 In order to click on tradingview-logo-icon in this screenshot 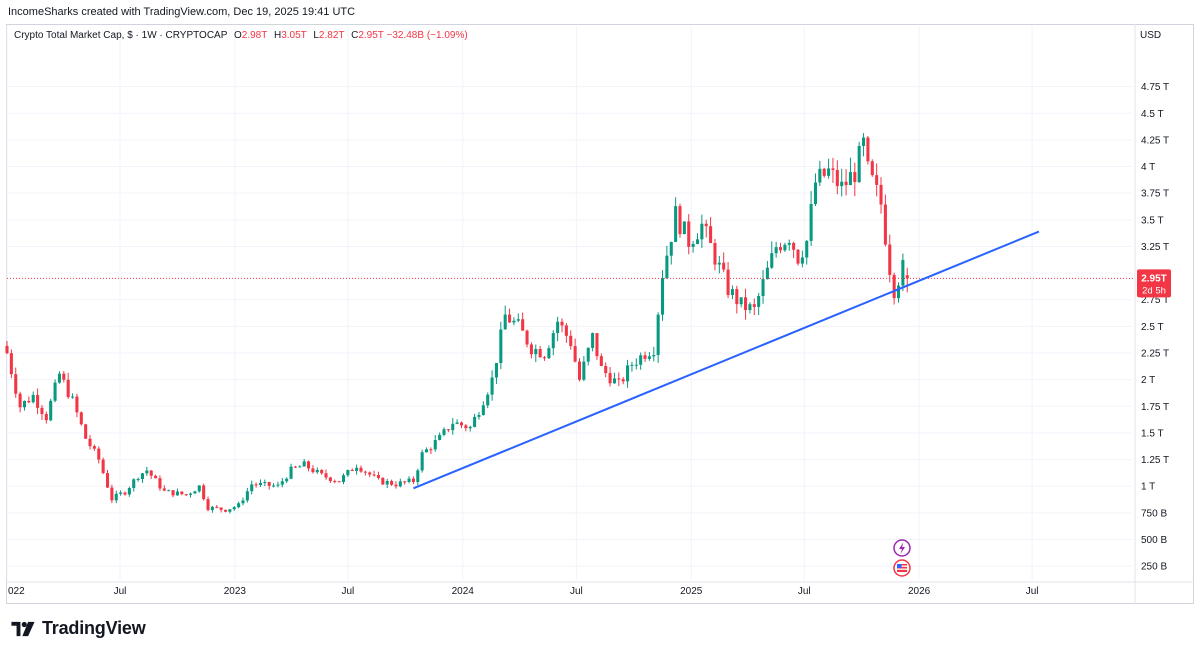, I will do `click(23, 628)`.